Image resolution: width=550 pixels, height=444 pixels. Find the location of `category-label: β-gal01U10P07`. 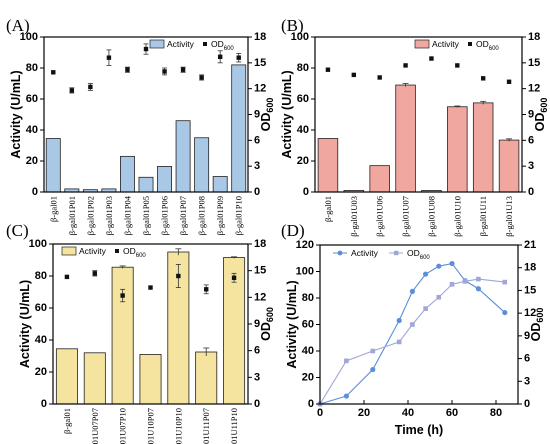

category-label: β-gal01U10P07 is located at coordinates (151, 426).